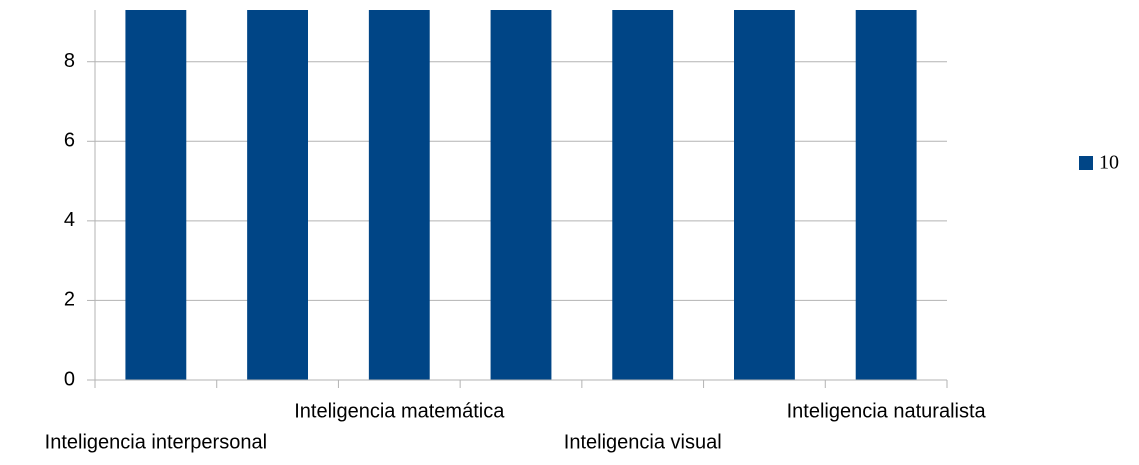  What do you see at coordinates (69, 220) in the screenshot?
I see `y-tick-label: 4` at bounding box center [69, 220].